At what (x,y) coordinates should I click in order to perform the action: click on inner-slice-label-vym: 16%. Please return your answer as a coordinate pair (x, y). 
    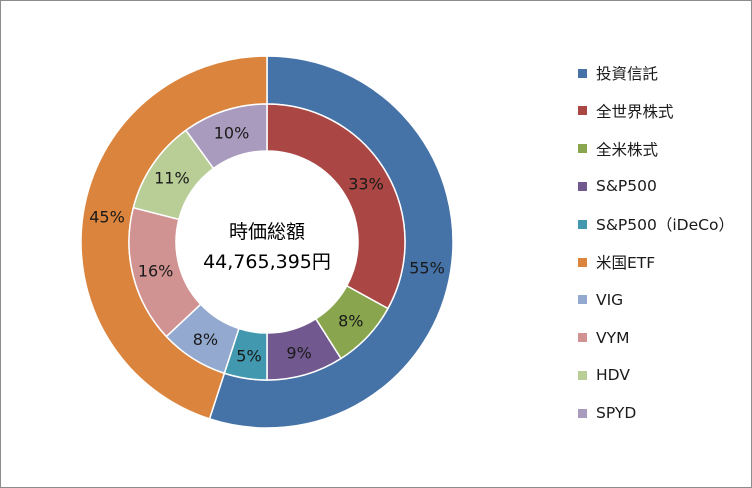
    Looking at the image, I should click on (156, 271).